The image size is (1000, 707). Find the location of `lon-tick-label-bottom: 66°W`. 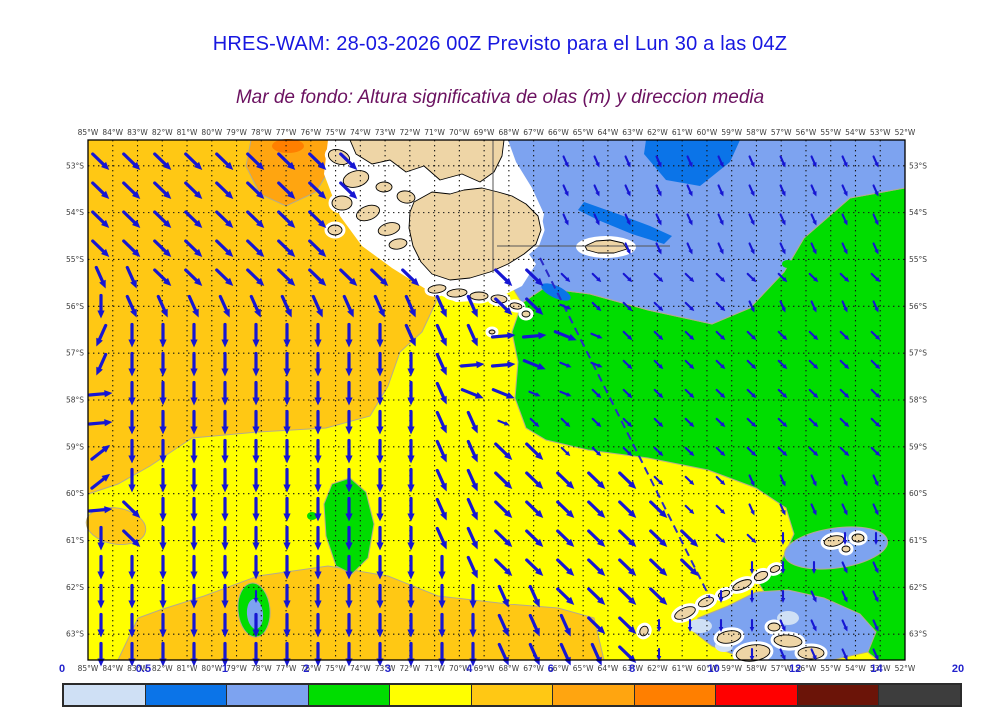

lon-tick-label-bottom: 66°W is located at coordinates (558, 668).